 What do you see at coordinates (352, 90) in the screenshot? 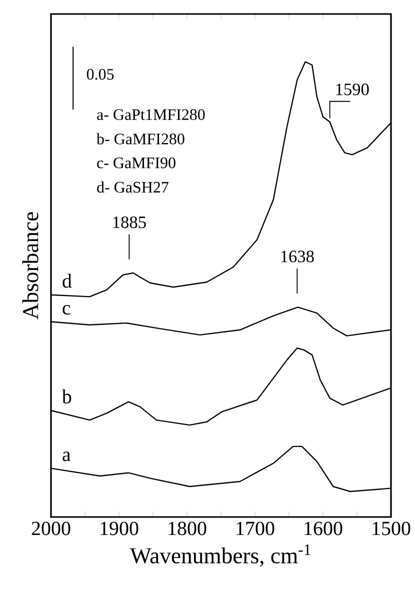
I see `annotation: 1590` at bounding box center [352, 90].